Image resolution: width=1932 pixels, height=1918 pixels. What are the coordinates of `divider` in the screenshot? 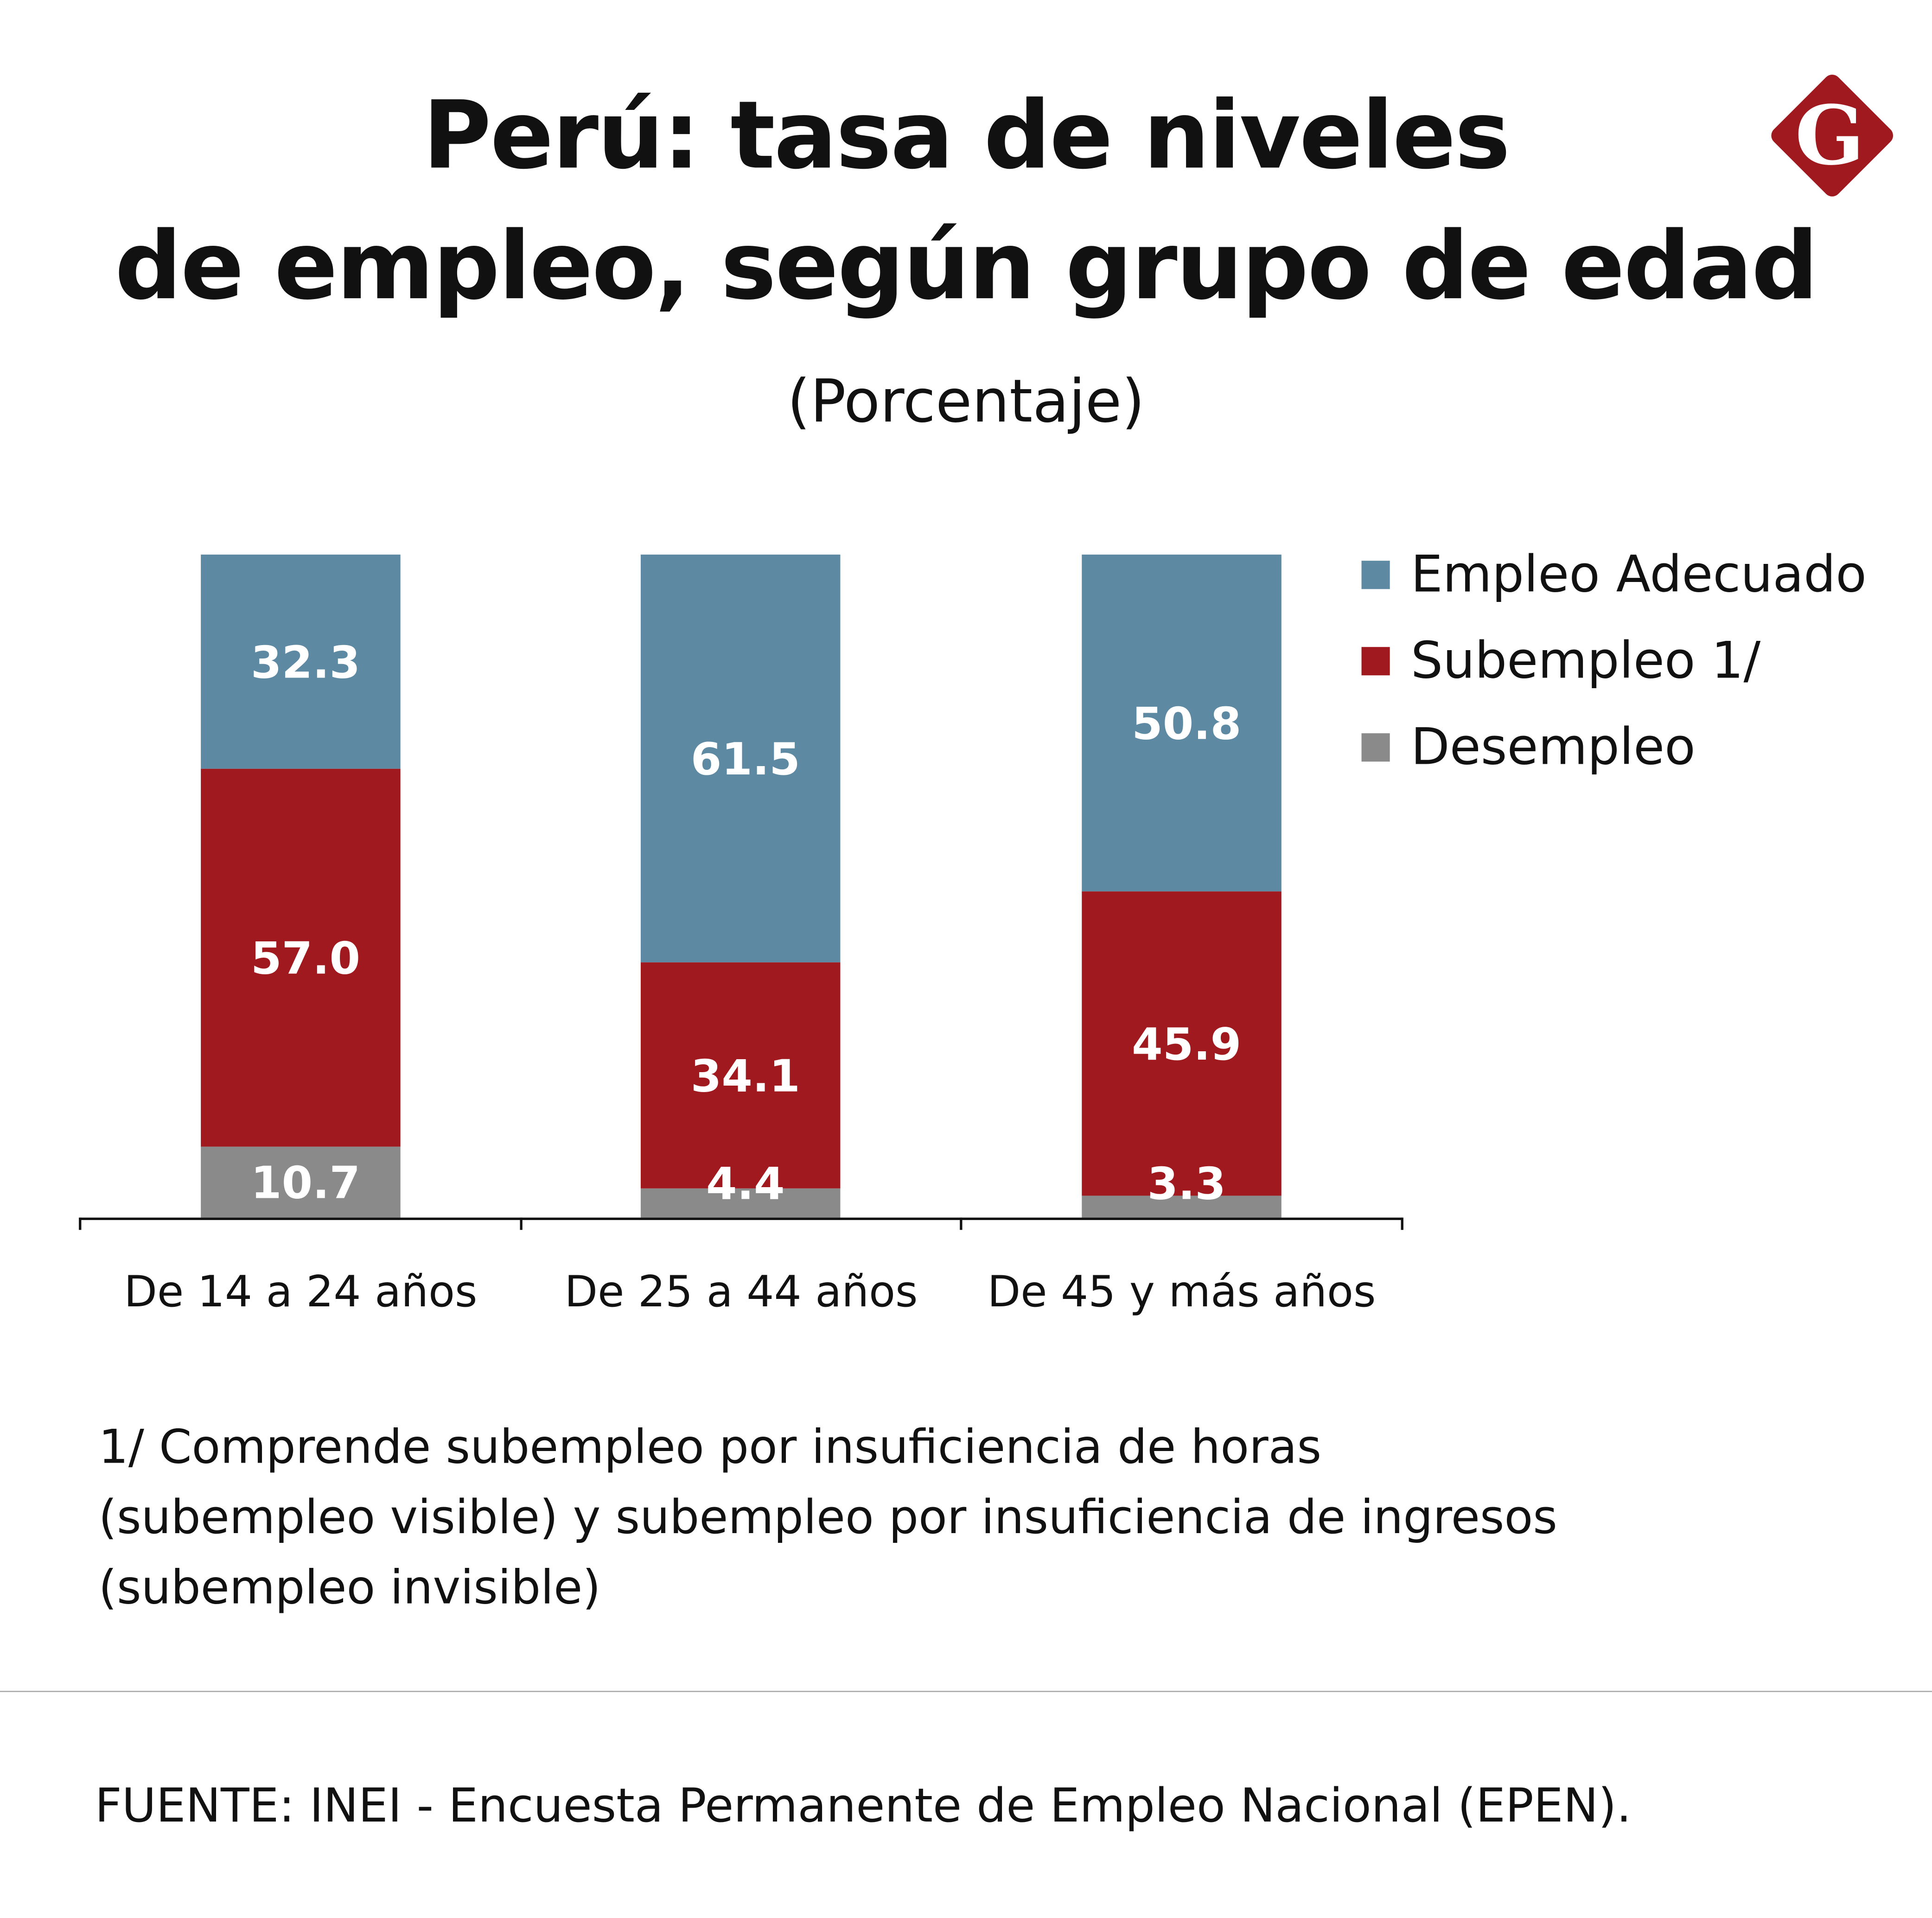 It's located at (966, 1691).